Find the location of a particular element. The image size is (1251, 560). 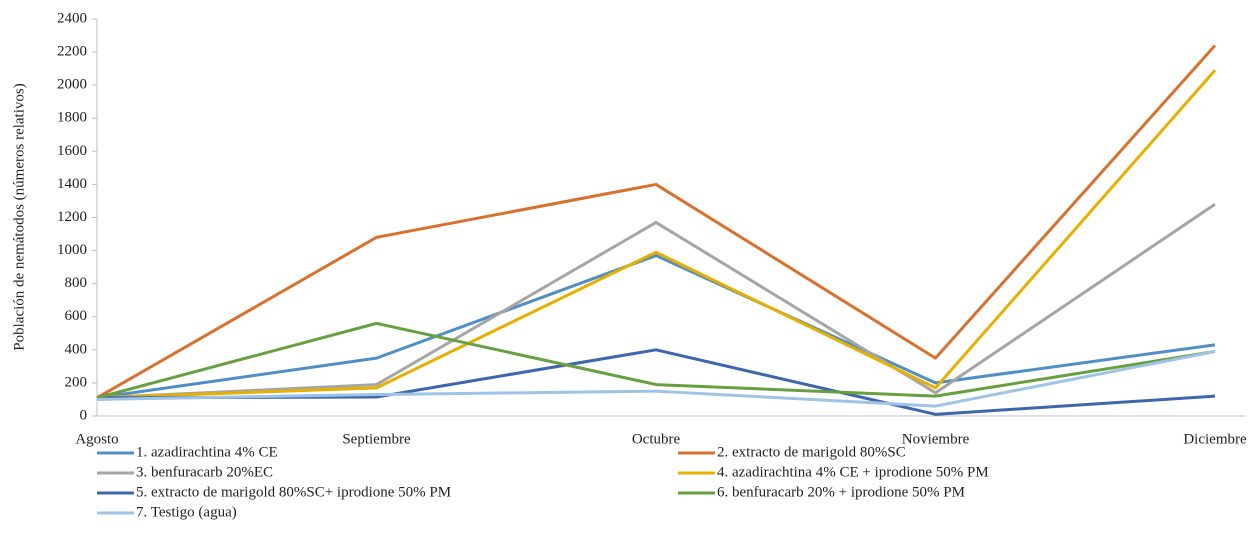

y-tick-label: 1800 is located at coordinates (72, 118).